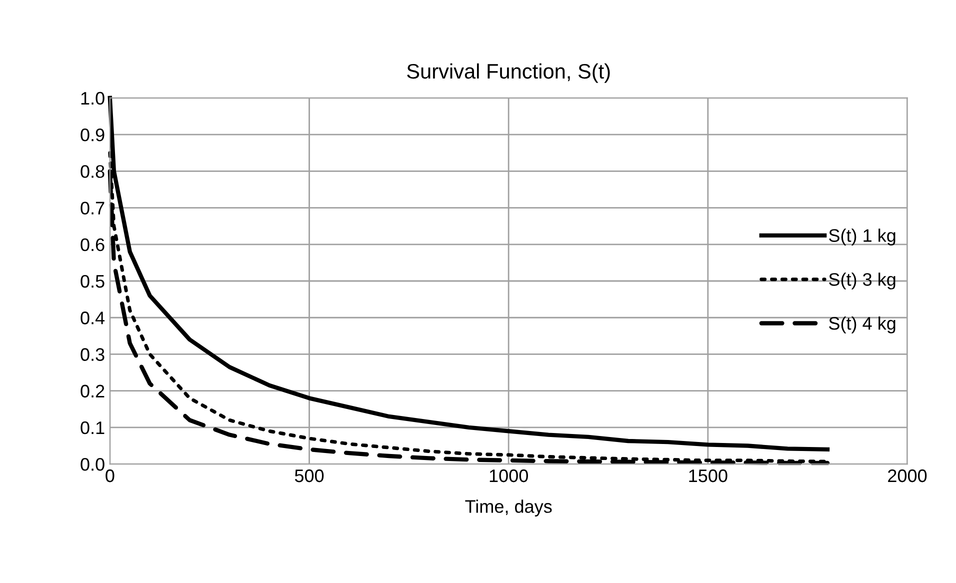 This screenshot has width=956, height=583. I want to click on y-tick-label: 1.0, so click(92, 98).